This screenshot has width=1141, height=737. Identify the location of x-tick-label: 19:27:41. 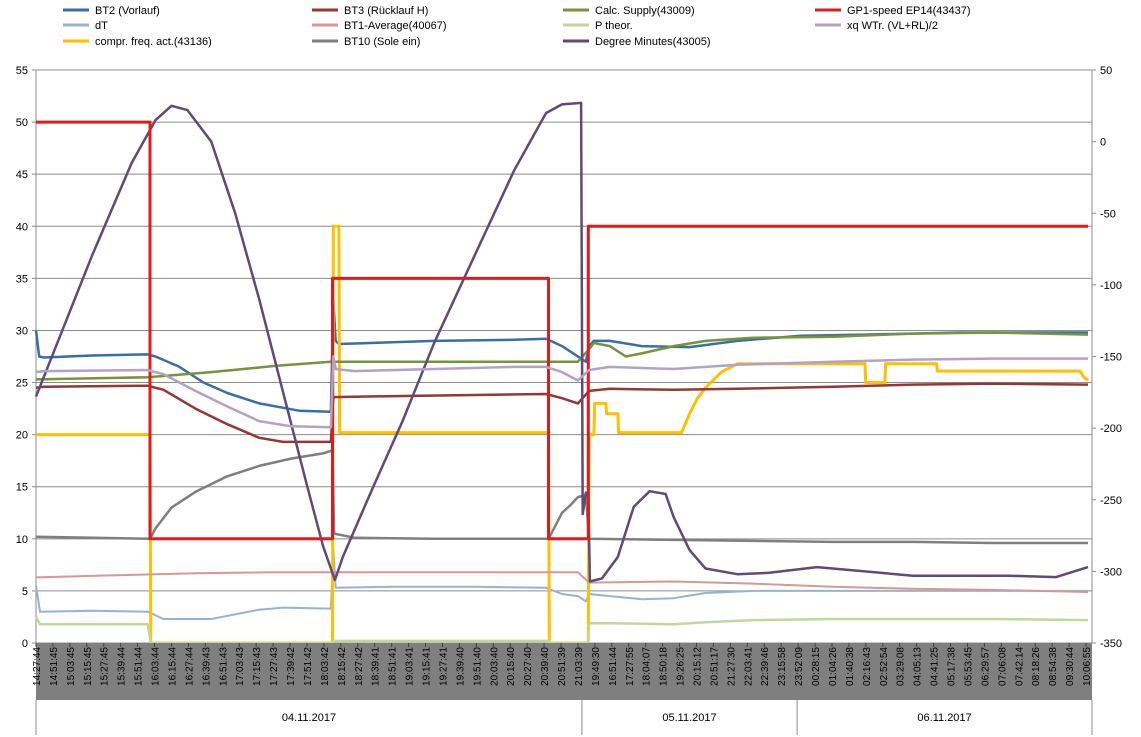
(443, 666).